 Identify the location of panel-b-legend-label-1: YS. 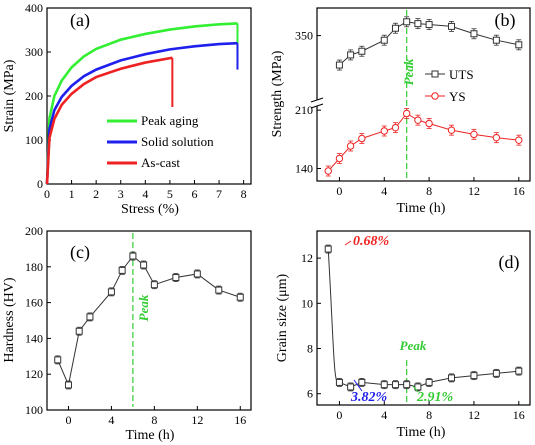
(457, 96).